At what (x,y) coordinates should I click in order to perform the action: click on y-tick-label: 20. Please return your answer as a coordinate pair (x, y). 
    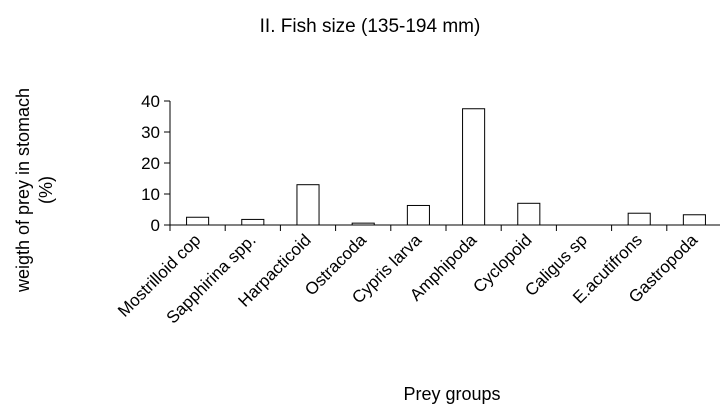
    Looking at the image, I should click on (150, 163).